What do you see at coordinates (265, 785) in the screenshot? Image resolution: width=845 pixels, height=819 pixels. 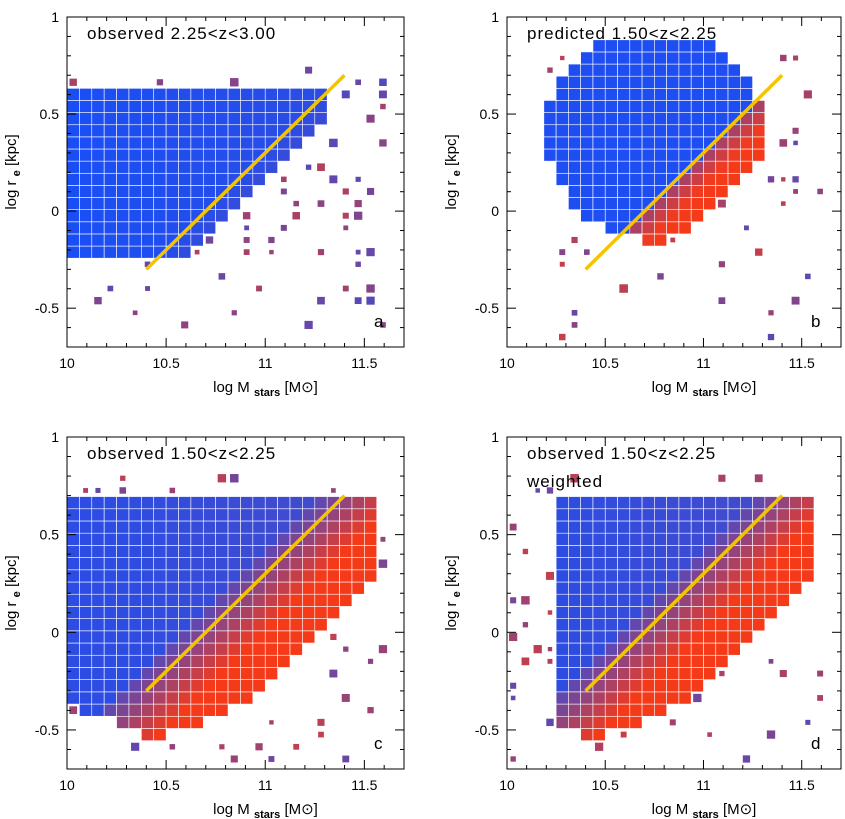 I see `x-tick-label: 11` at bounding box center [265, 785].